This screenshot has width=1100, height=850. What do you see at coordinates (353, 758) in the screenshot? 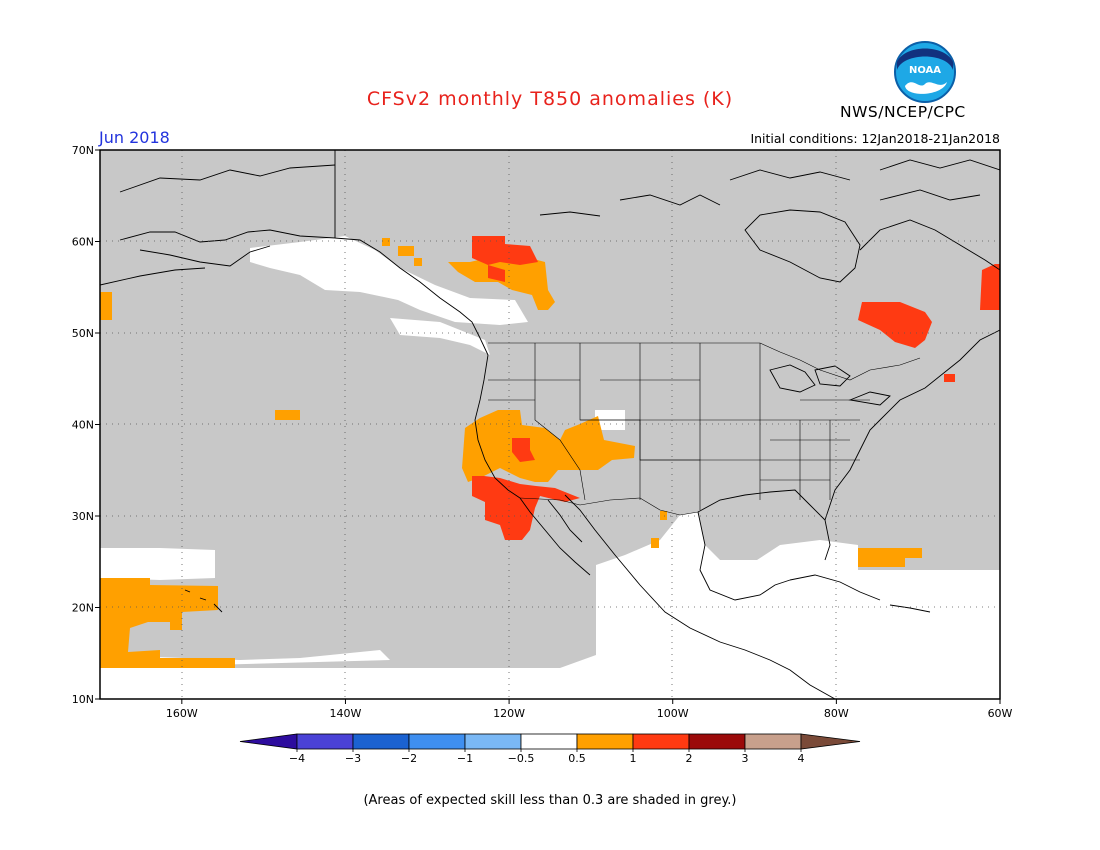
I see `colorbar-label: −3` at bounding box center [353, 758].